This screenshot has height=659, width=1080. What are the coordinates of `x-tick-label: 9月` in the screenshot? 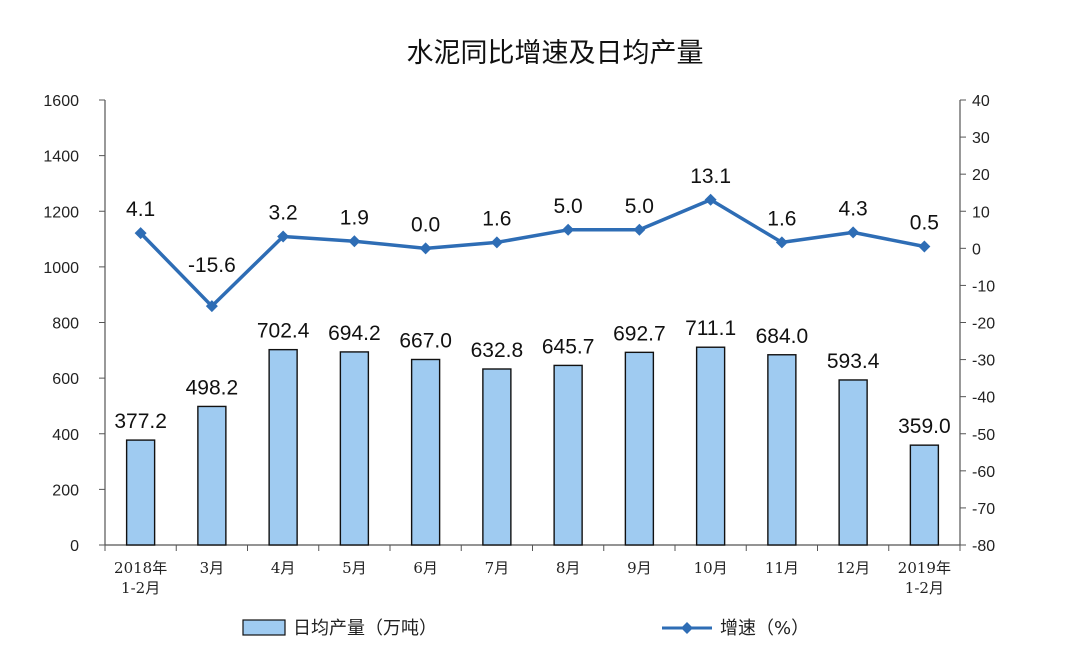 It's located at (639, 568).